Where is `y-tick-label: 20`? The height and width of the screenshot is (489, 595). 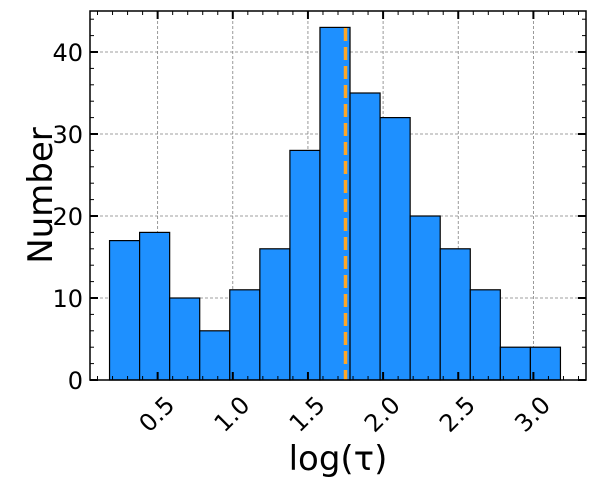 y-tick-label: 20 is located at coordinates (67, 217).